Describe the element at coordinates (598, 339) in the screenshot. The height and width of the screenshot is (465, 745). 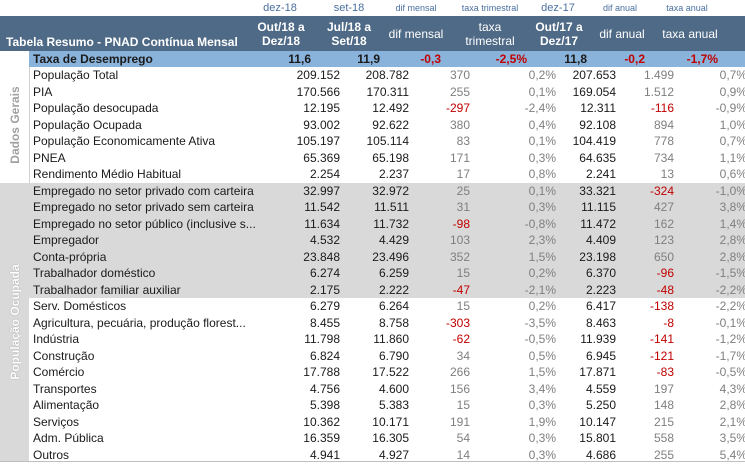
I see `value-year-ago: 11.939` at that location.